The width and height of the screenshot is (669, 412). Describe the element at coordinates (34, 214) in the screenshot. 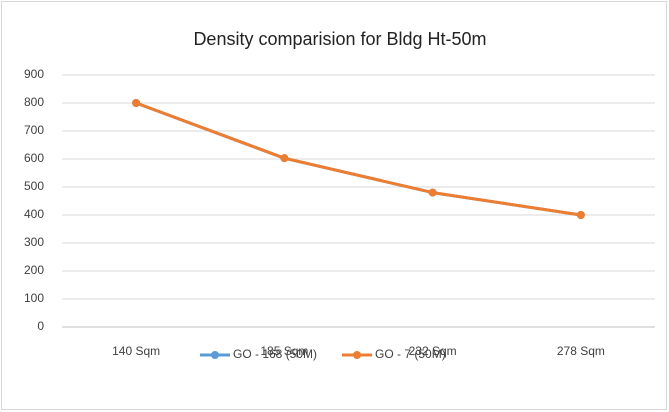

I see `y-tick-label: 400` at that location.